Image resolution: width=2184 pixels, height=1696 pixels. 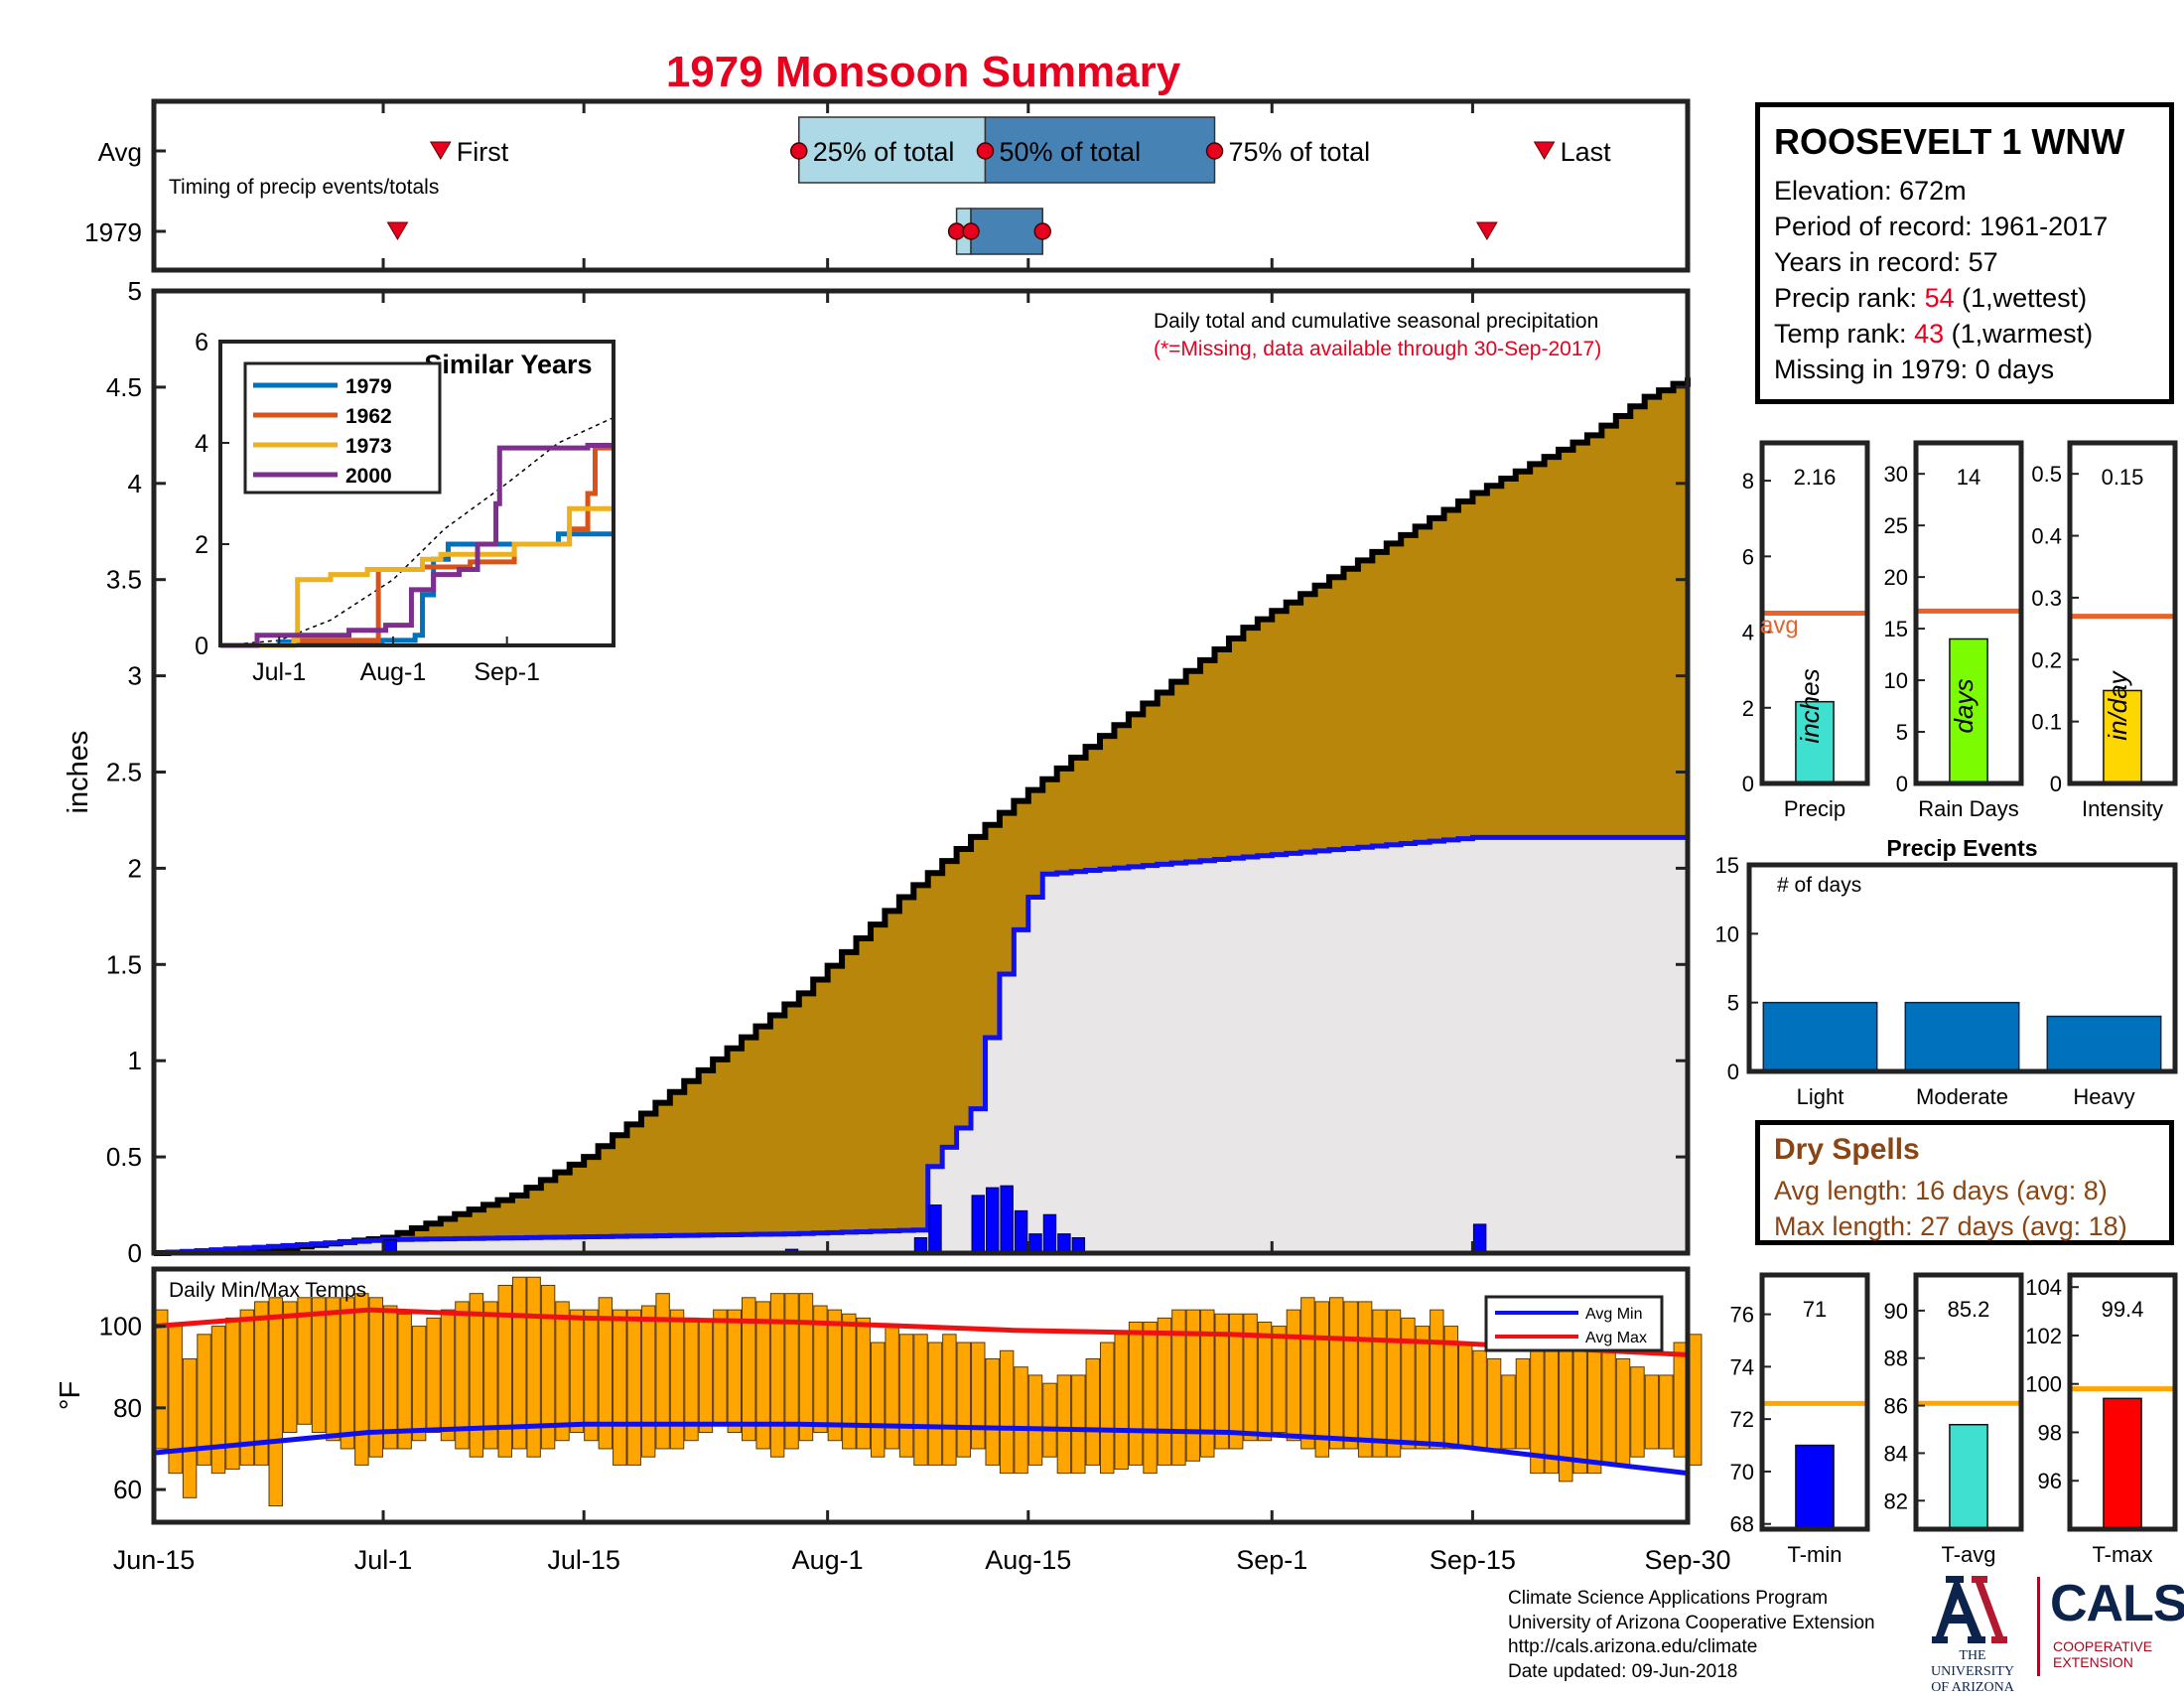 I want to click on precip-ytick-label: 2, so click(x=135, y=868).